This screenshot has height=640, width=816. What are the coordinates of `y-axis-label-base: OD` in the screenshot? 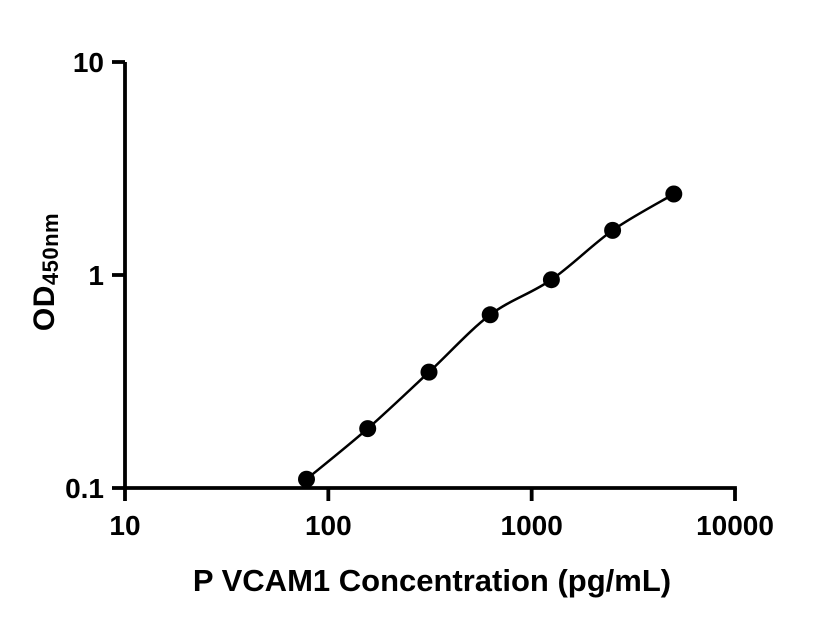 It's located at (44, 308).